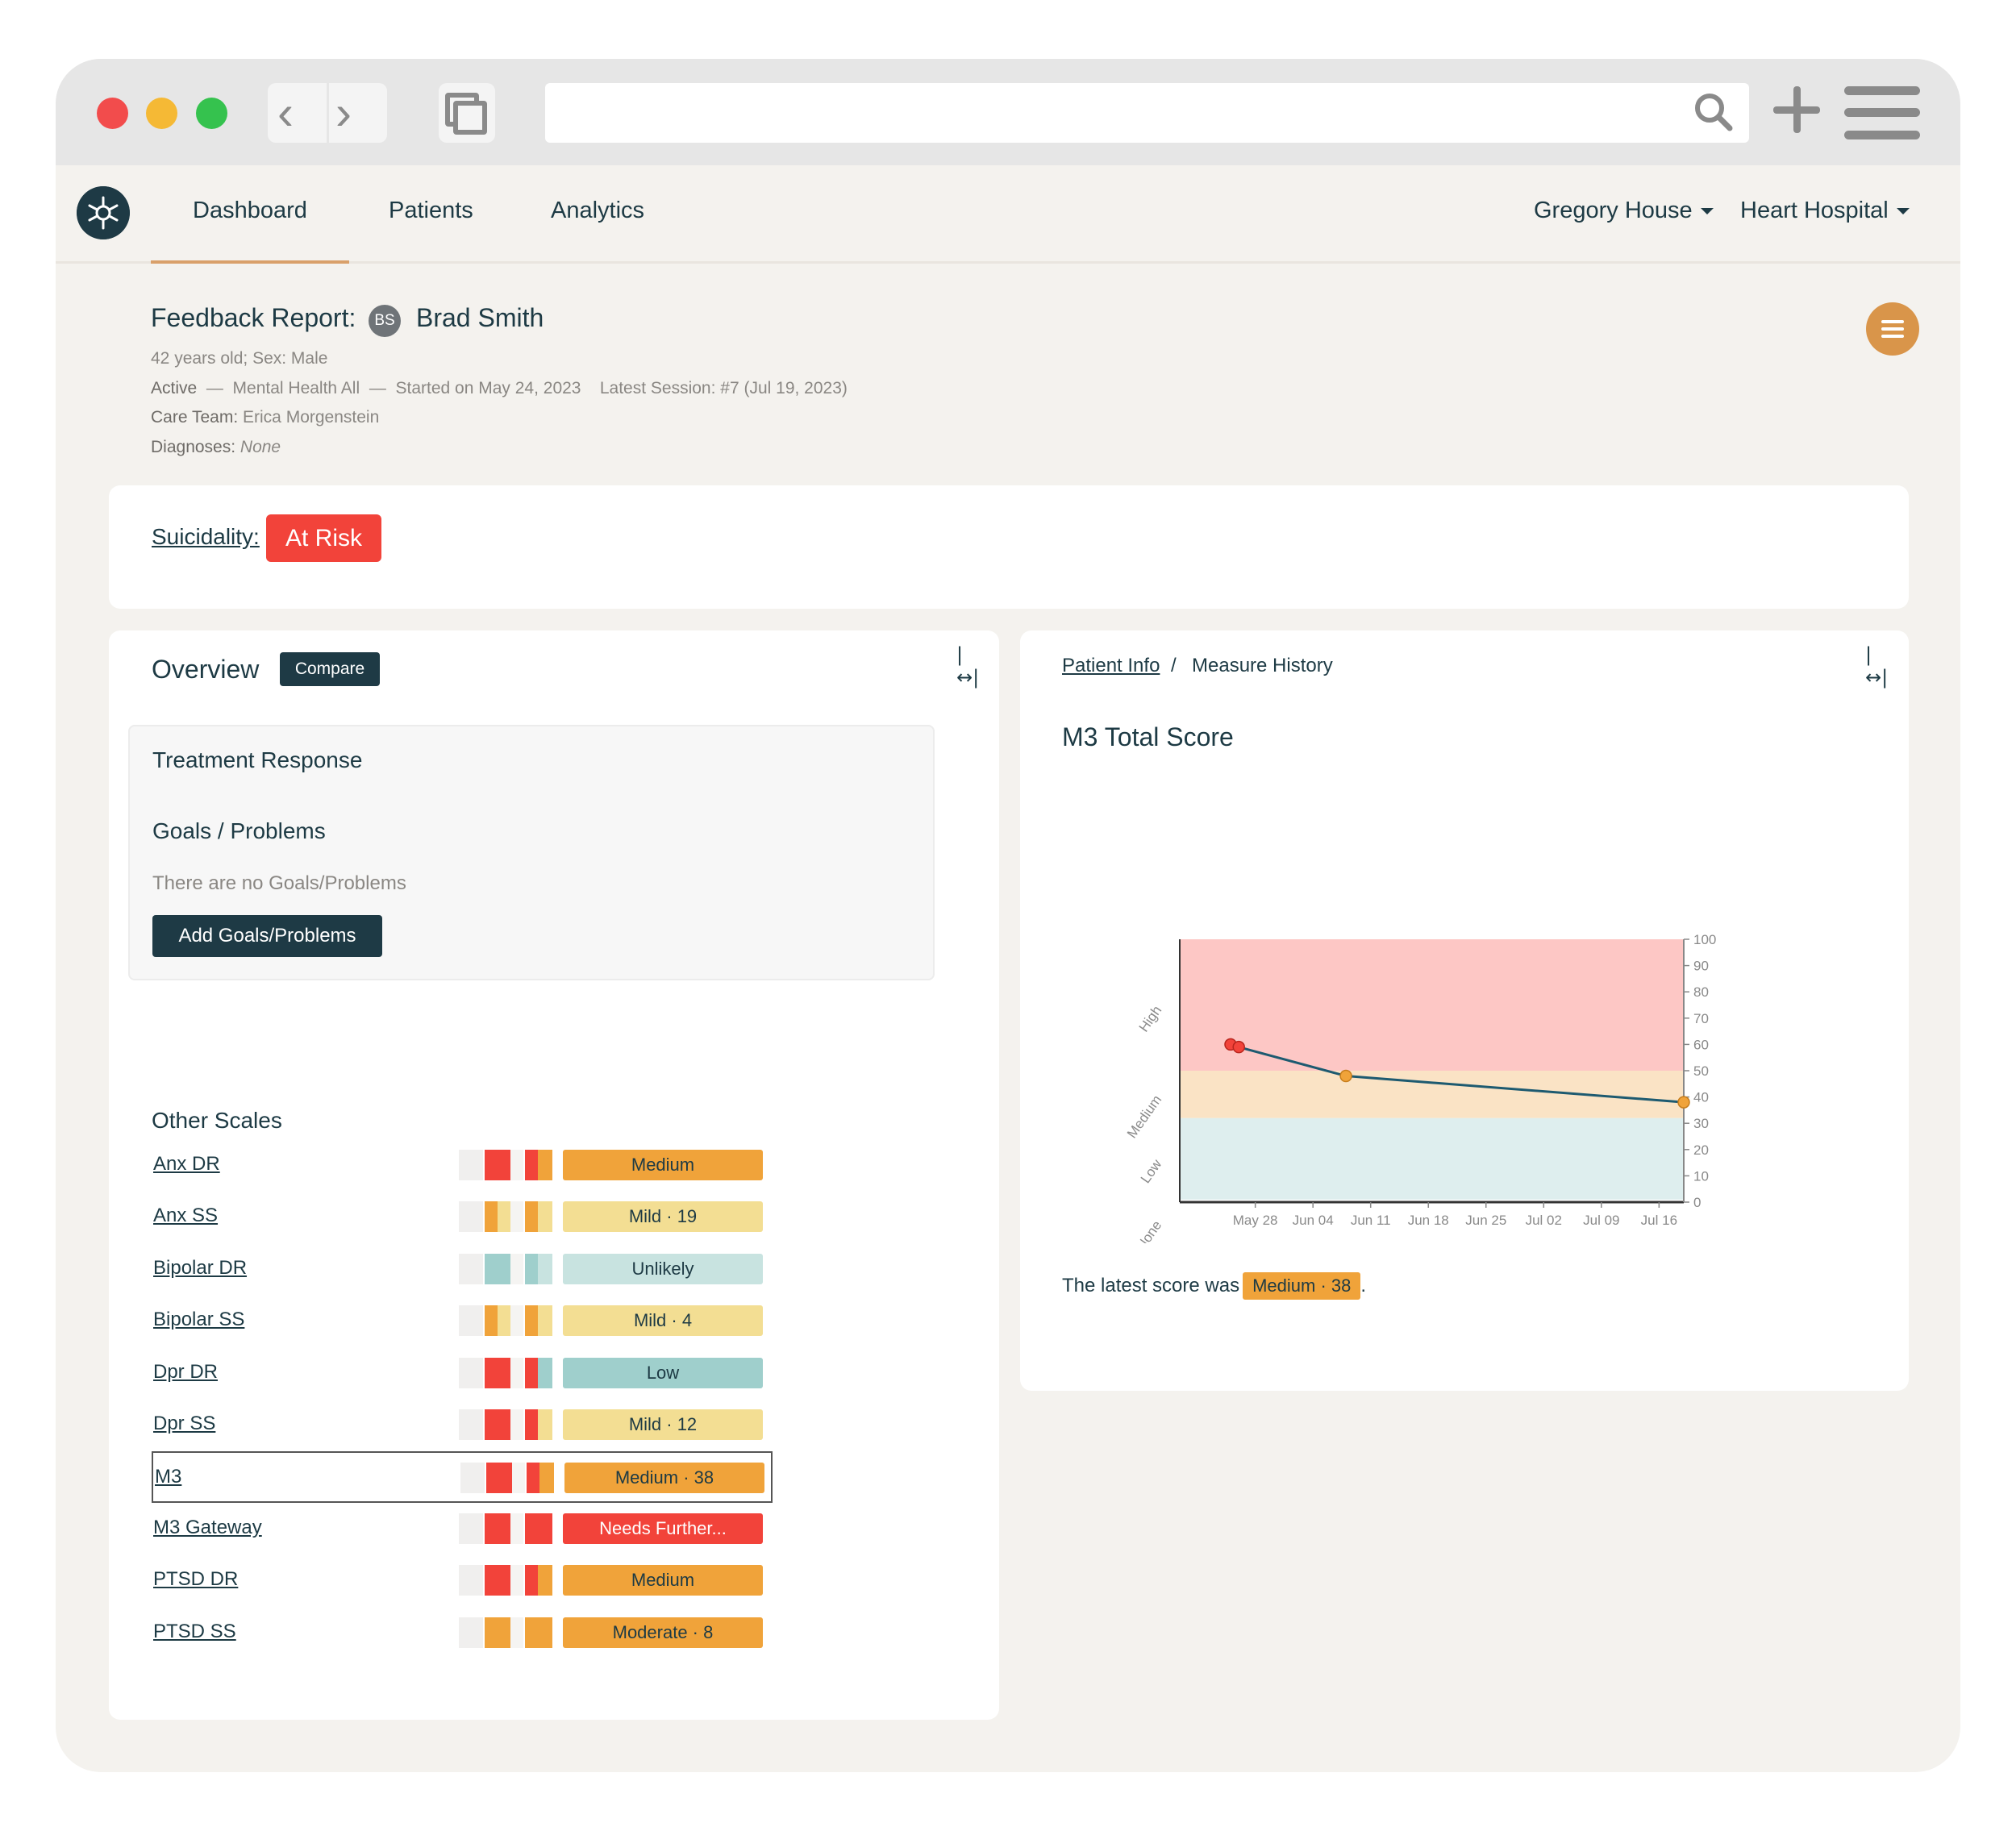  What do you see at coordinates (663, 1425) in the screenshot?
I see `scale-status-badge: Mild · 12` at bounding box center [663, 1425].